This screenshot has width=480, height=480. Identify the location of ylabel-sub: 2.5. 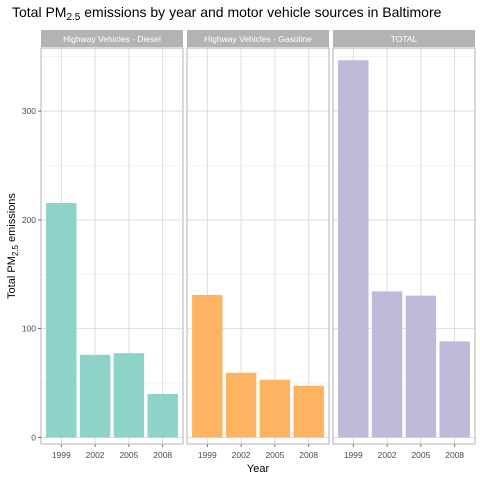
(15, 250).